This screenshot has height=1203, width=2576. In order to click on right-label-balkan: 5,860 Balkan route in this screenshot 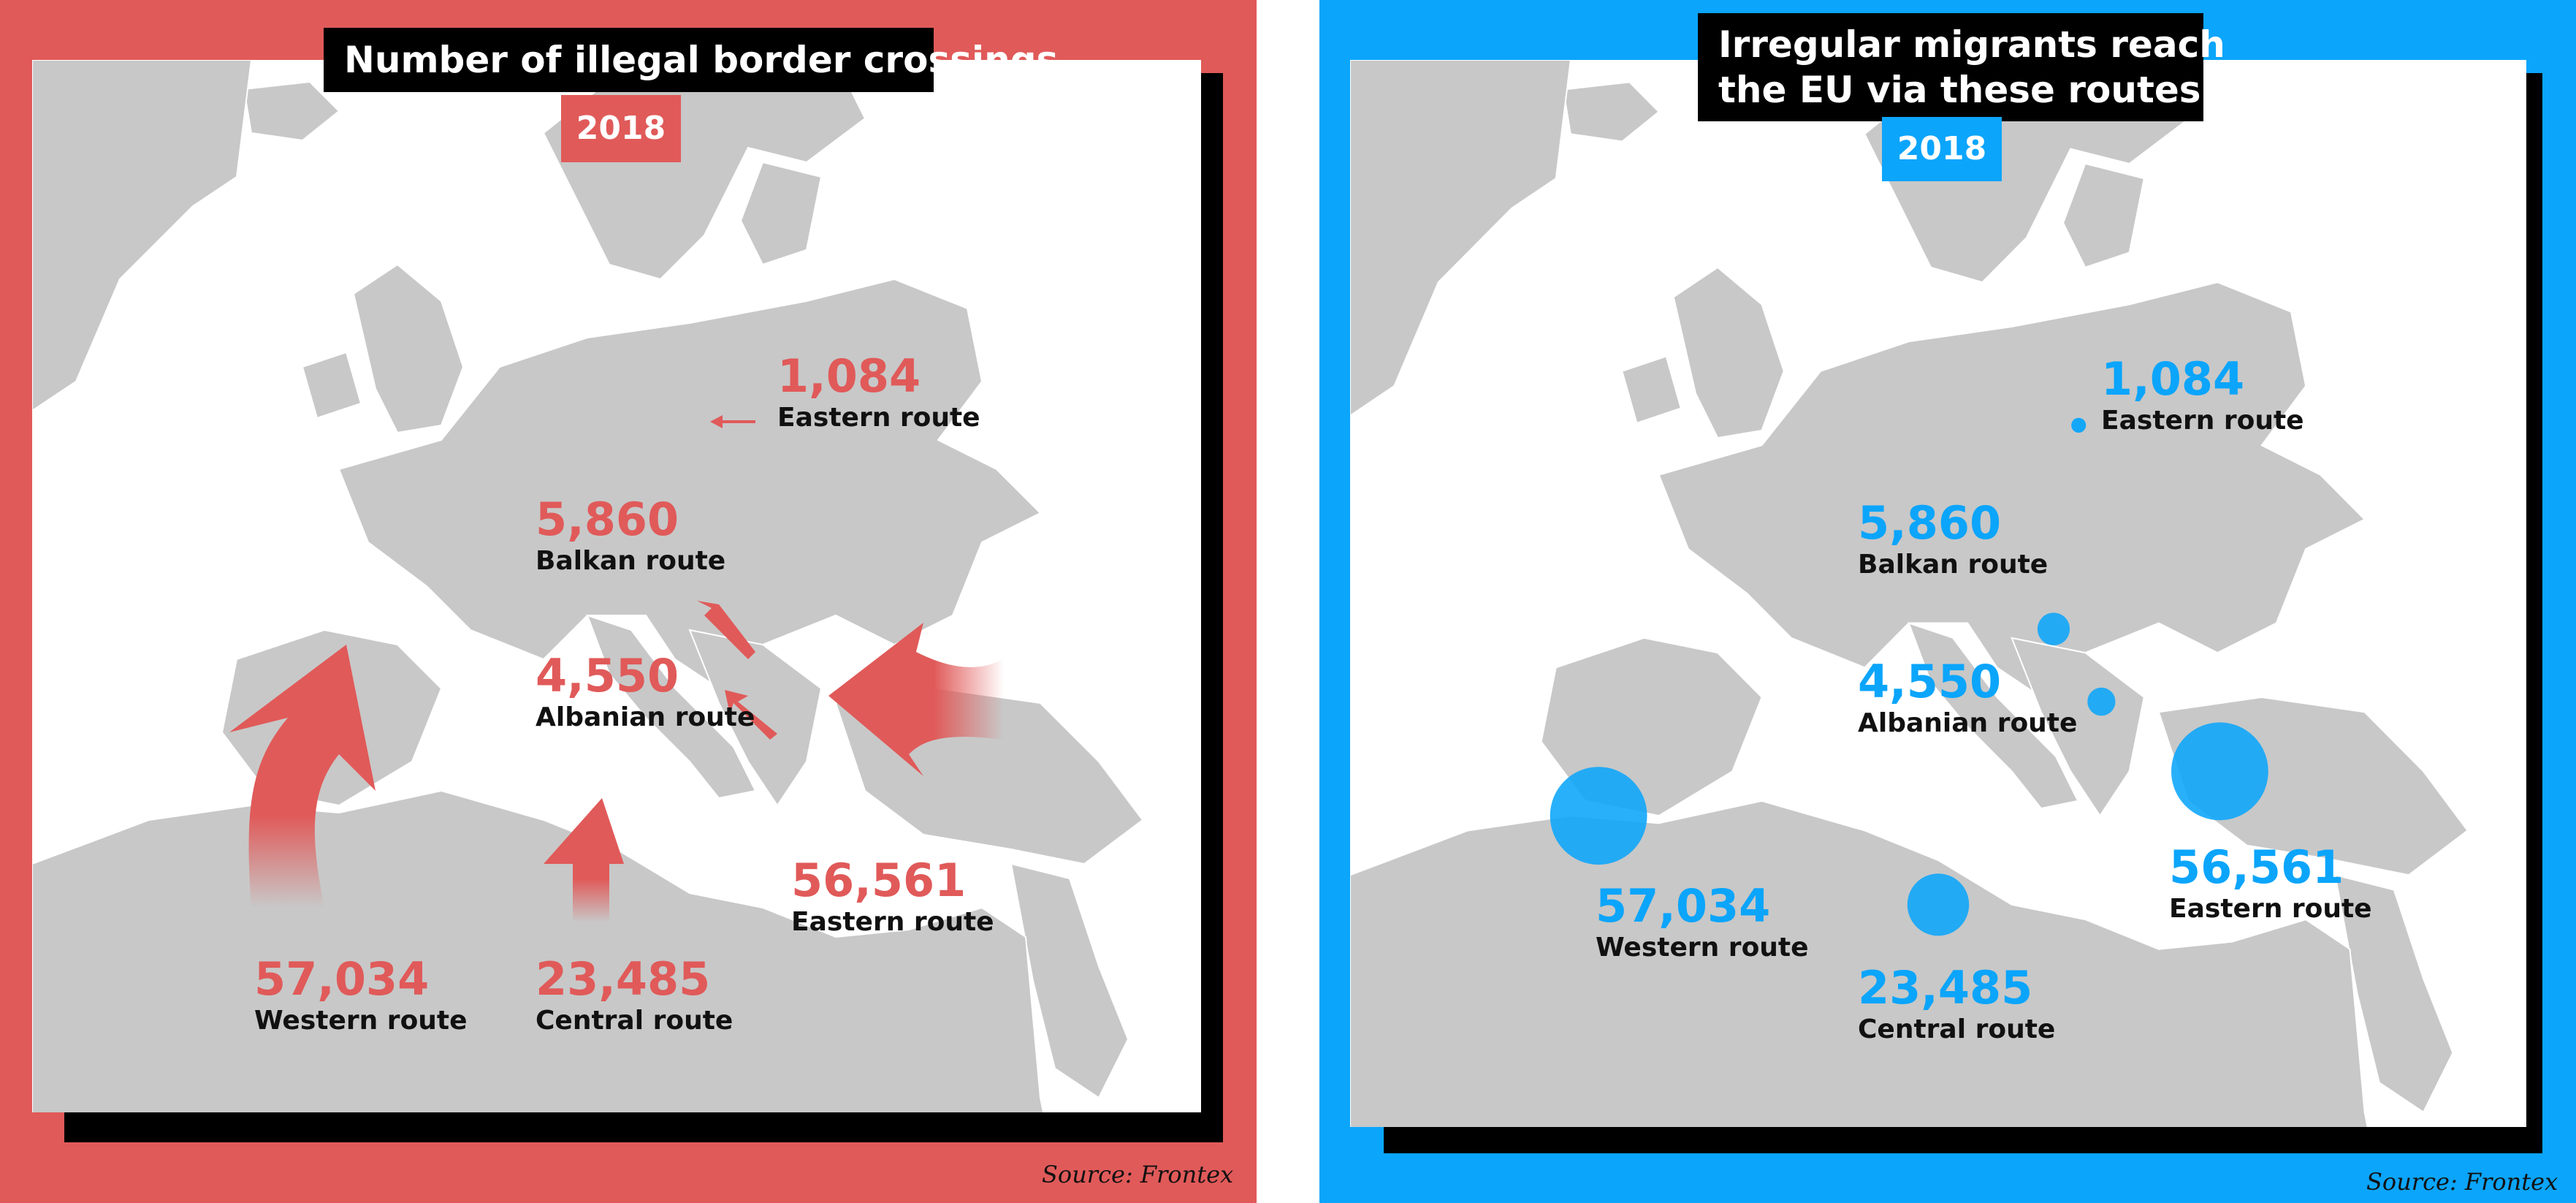, I will do `click(1953, 538)`.